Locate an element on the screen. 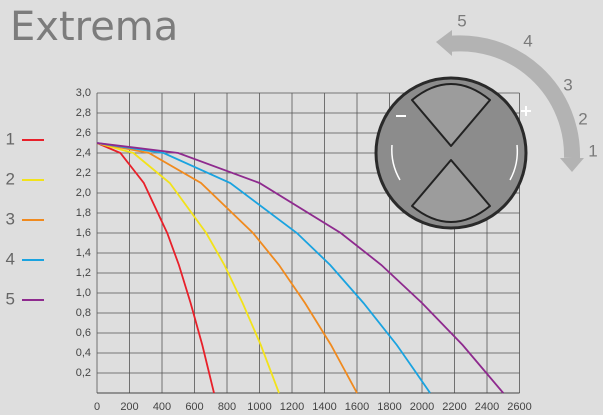  legend-label: 3 is located at coordinates (10, 218).